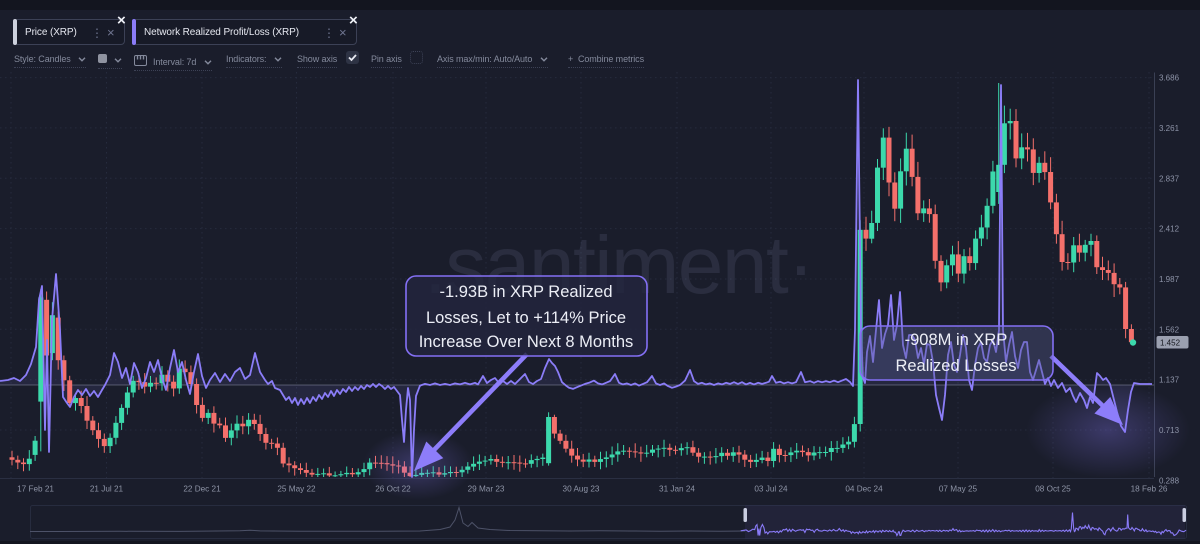 This screenshot has width=1200, height=544. What do you see at coordinates (581, 489) in the screenshot?
I see `svg-text: 30 Aug 23` at bounding box center [581, 489].